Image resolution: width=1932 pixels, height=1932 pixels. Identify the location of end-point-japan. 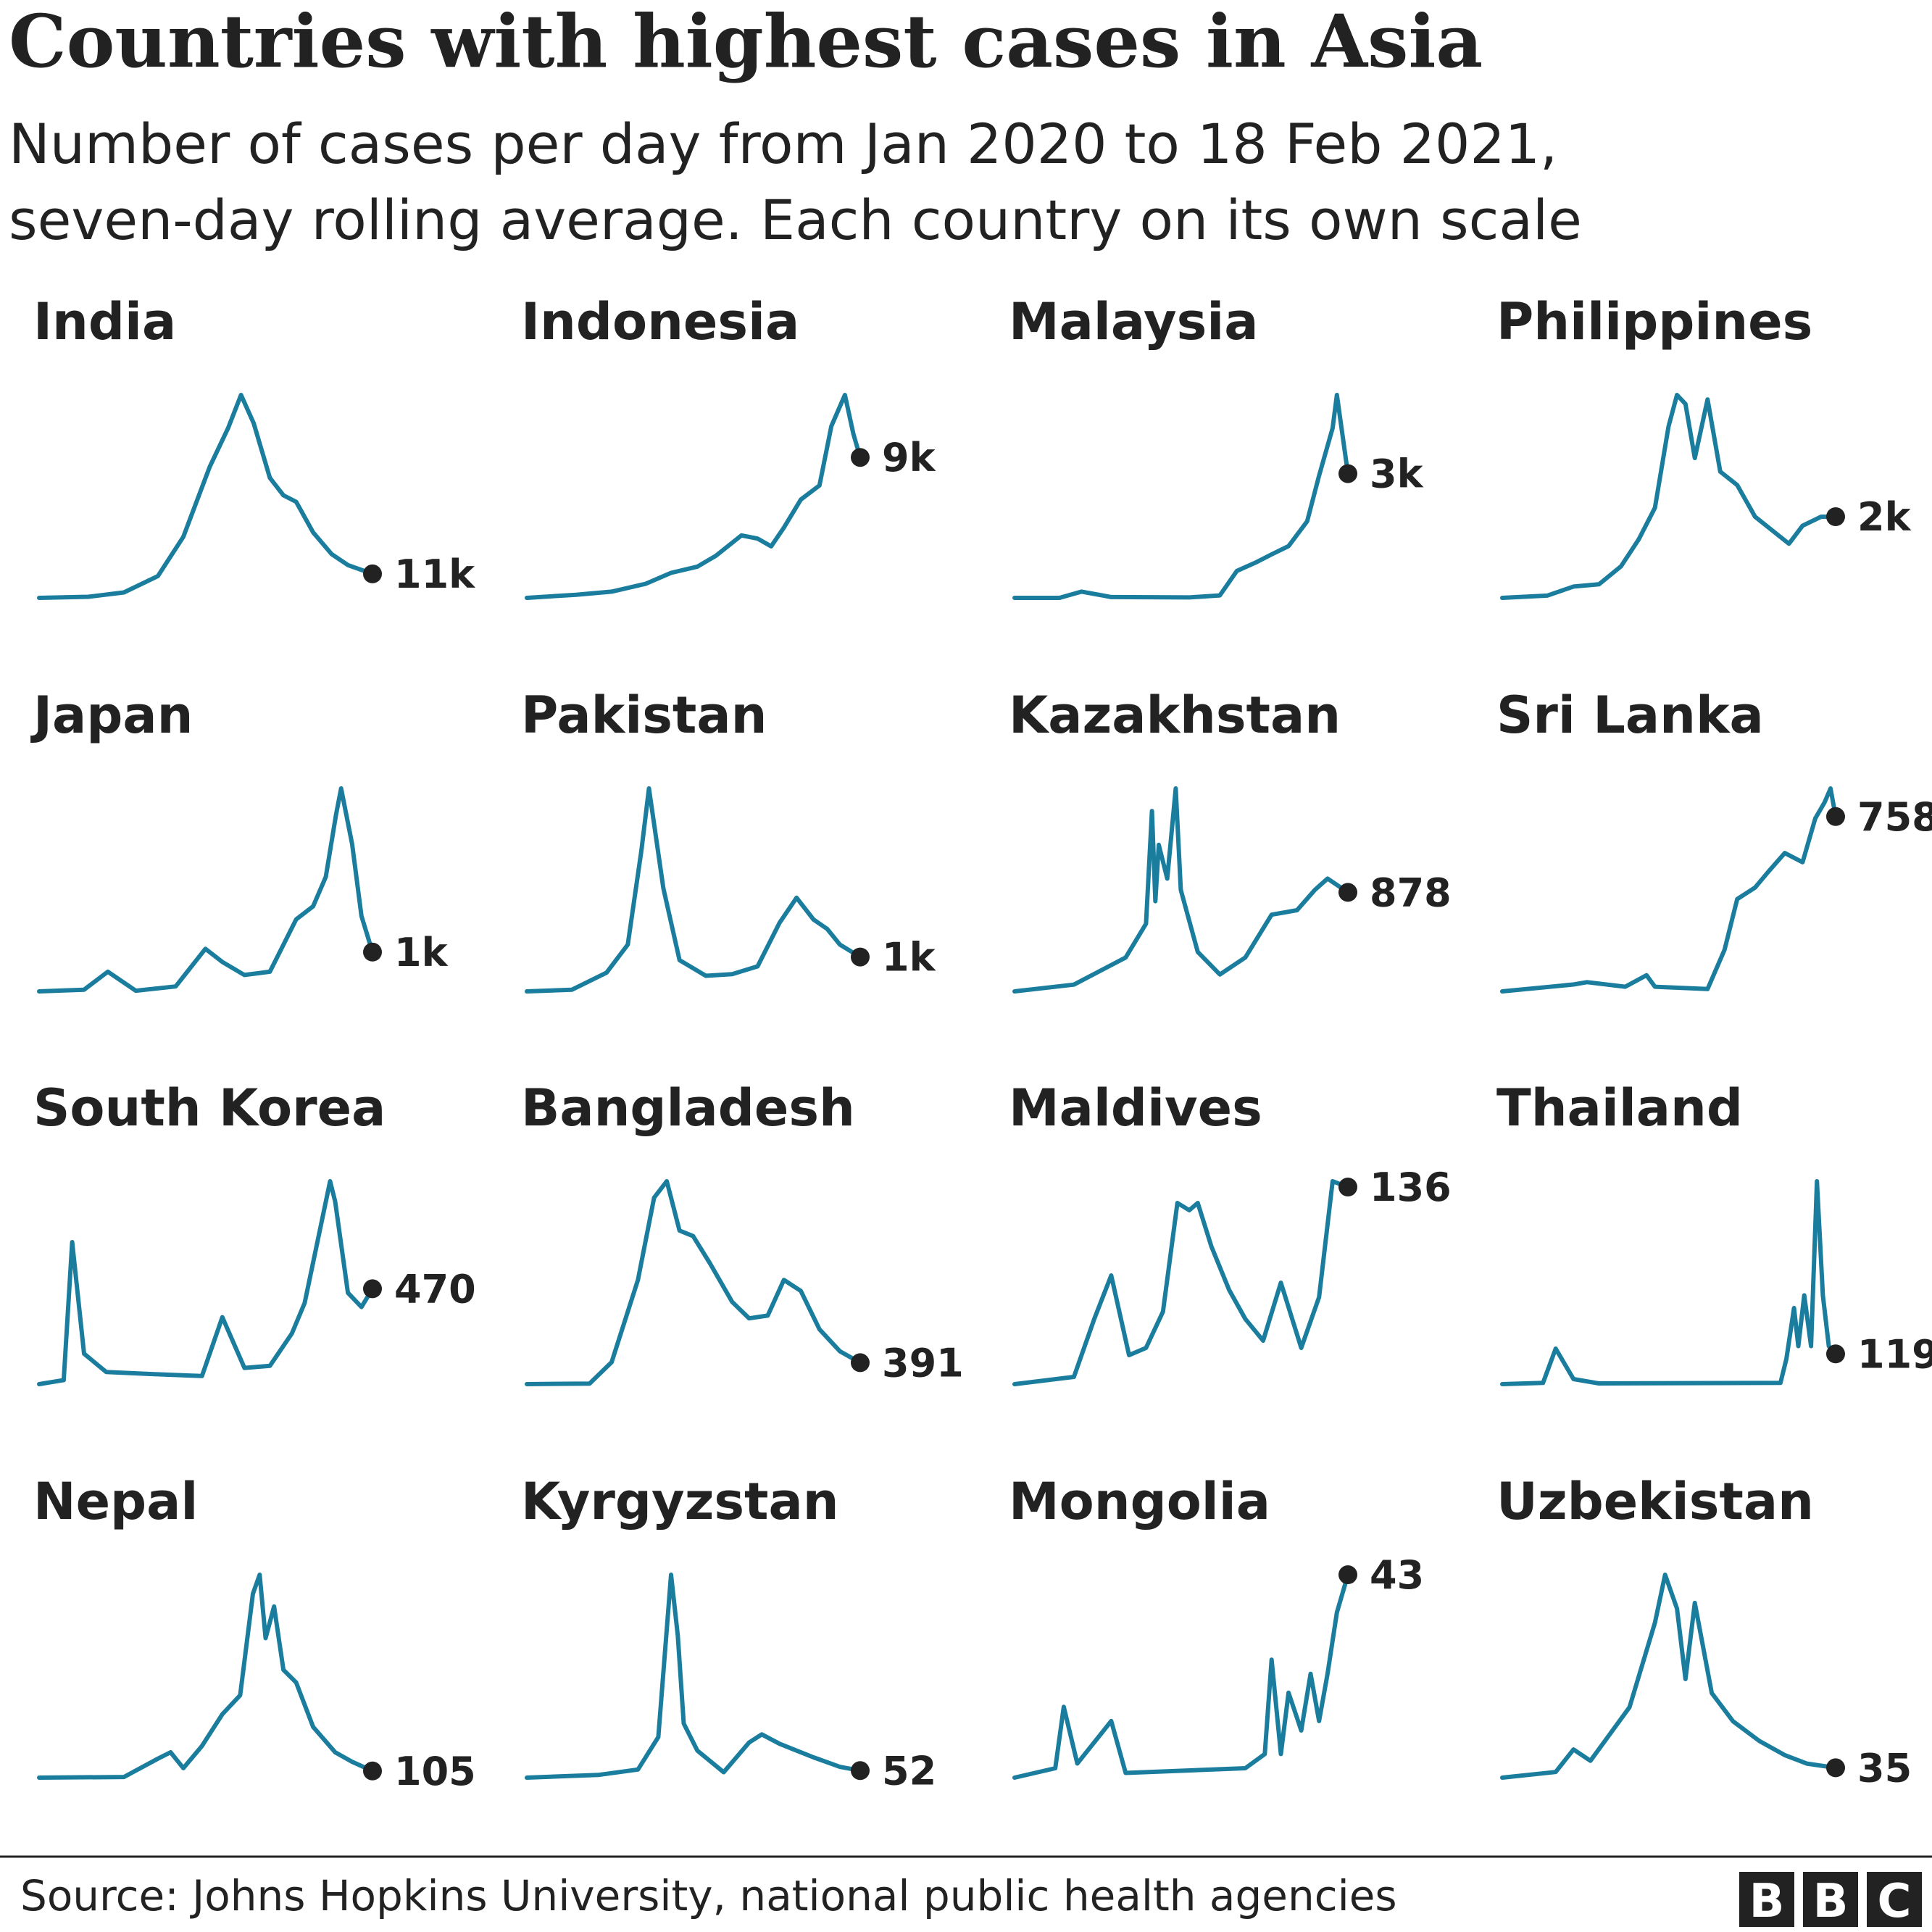
(373, 952).